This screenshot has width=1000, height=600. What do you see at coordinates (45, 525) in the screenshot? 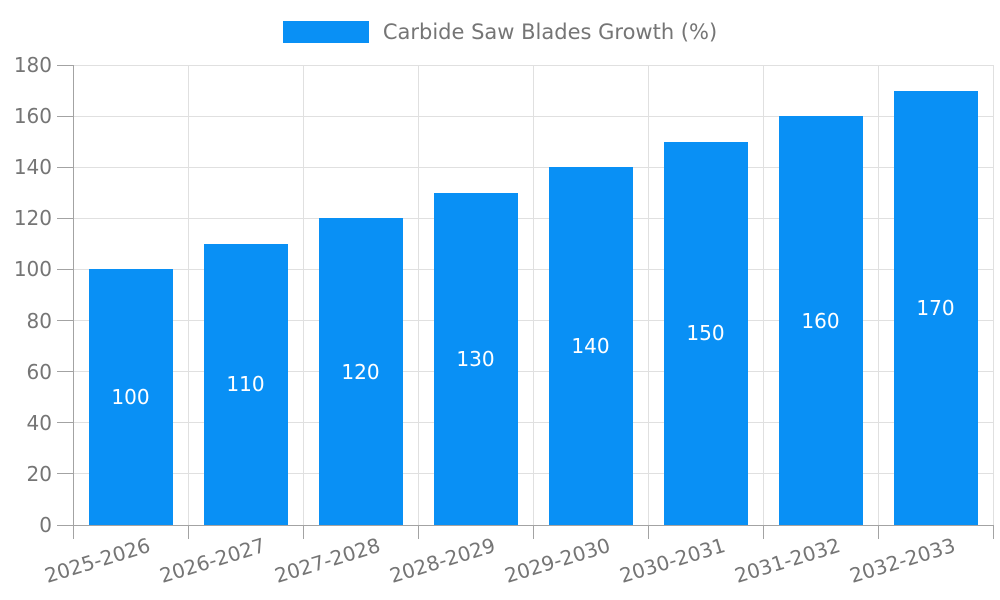
I see `y-axis-tick-label: 0` at bounding box center [45, 525].